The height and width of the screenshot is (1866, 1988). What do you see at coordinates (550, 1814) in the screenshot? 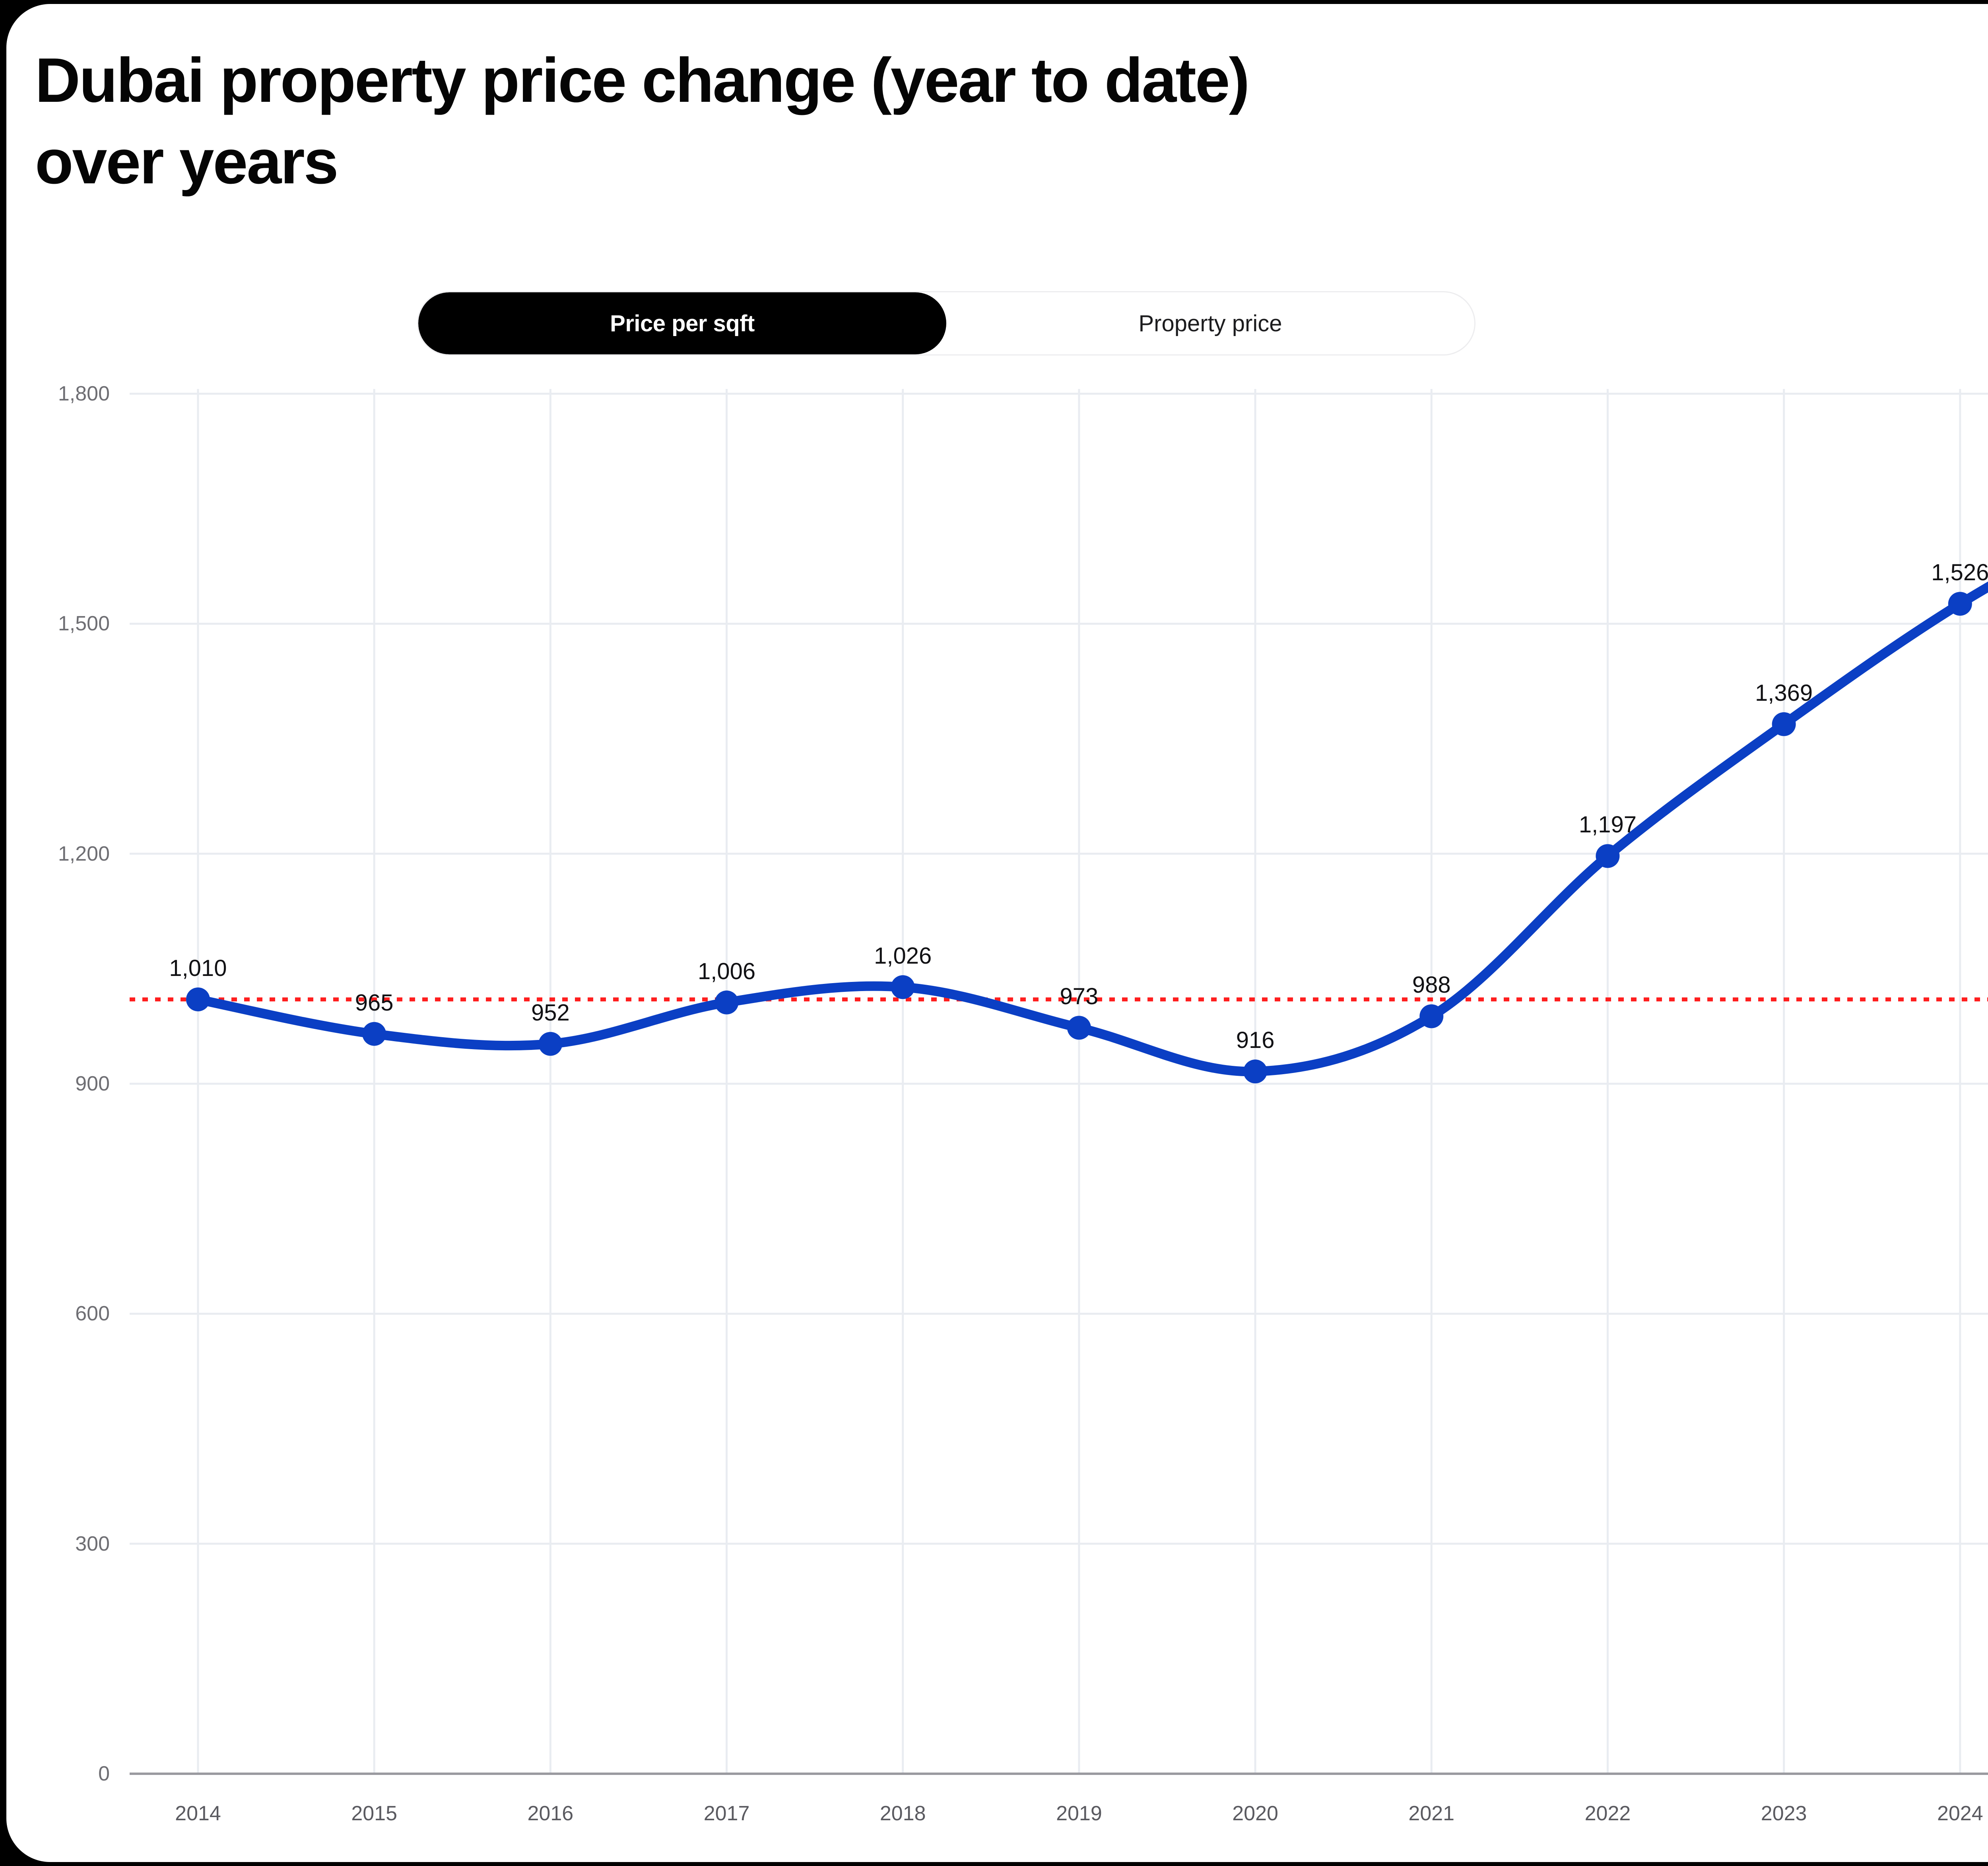
I see `x-axis-tick-label: 2016` at bounding box center [550, 1814].